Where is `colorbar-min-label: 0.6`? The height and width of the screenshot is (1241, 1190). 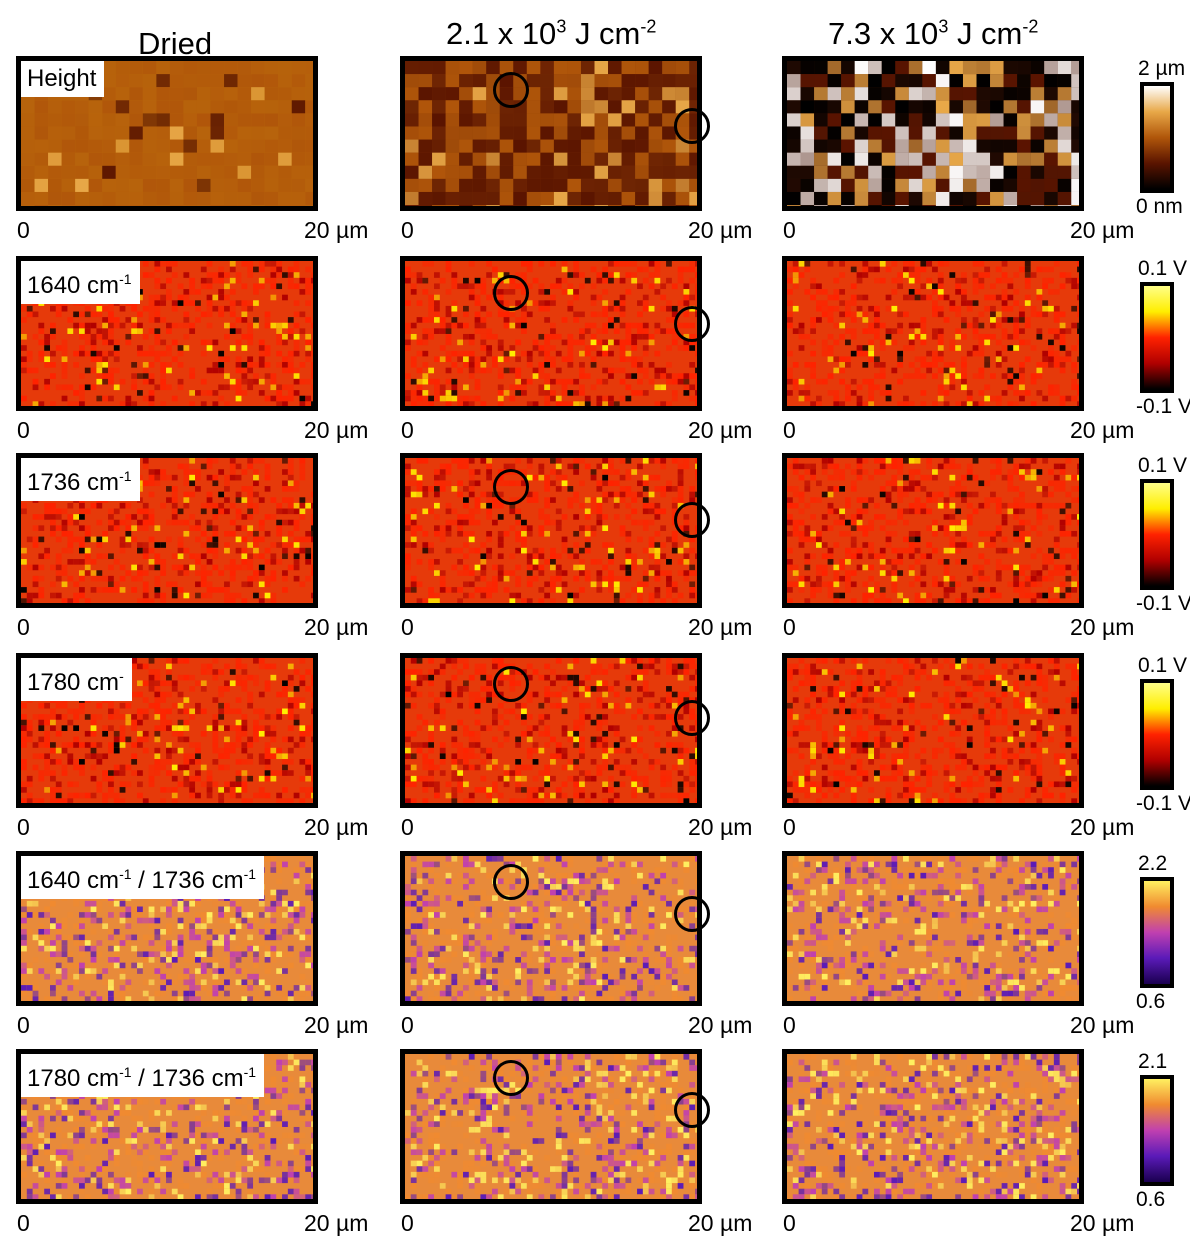
colorbar-min-label: 0.6 is located at coordinates (1151, 1001).